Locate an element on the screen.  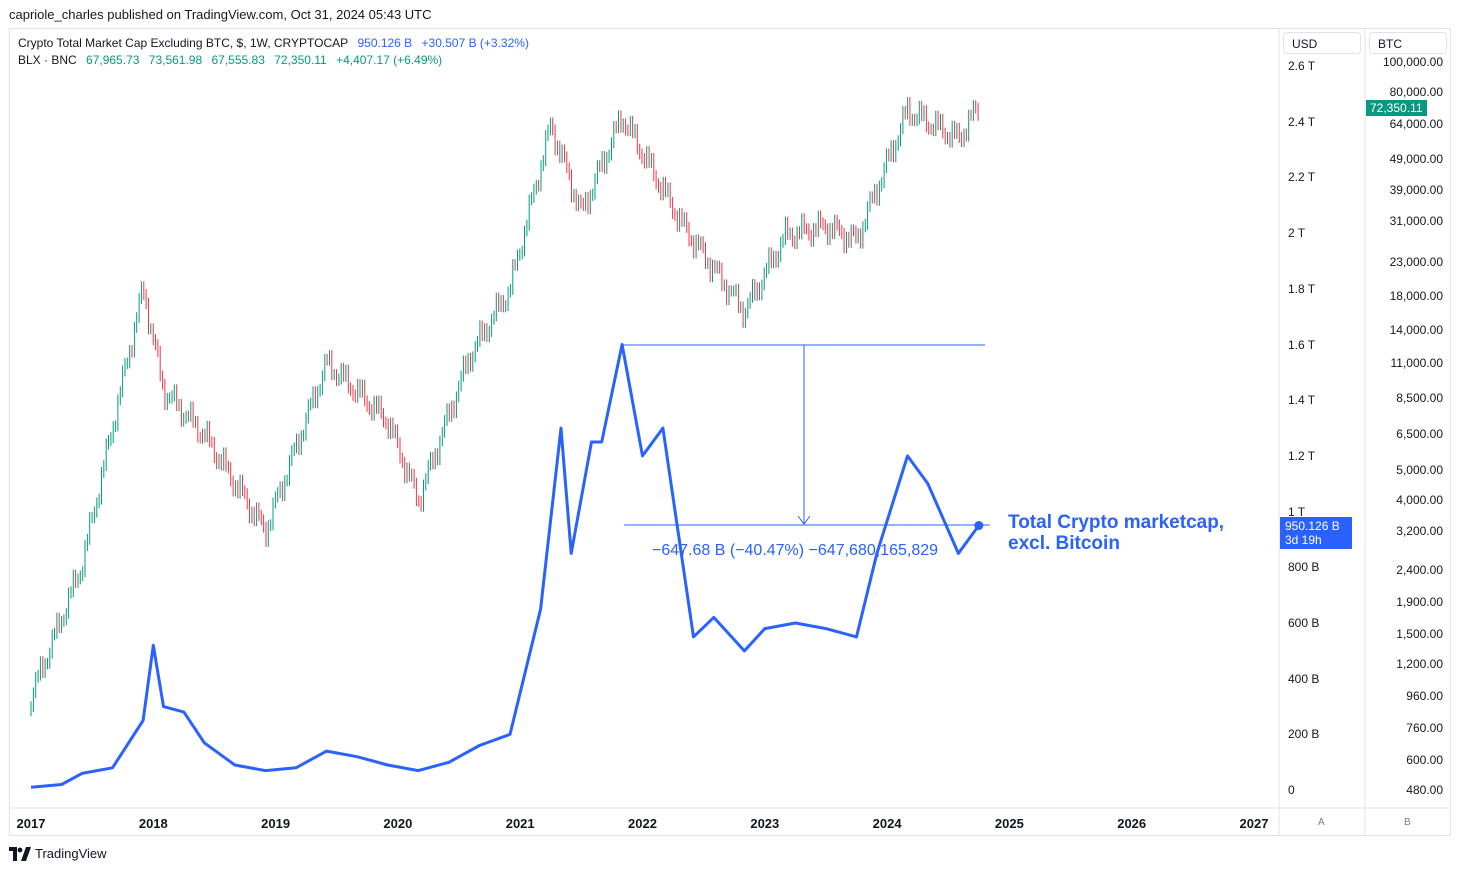
usd-tick-label: 1.6 T is located at coordinates (1302, 344).